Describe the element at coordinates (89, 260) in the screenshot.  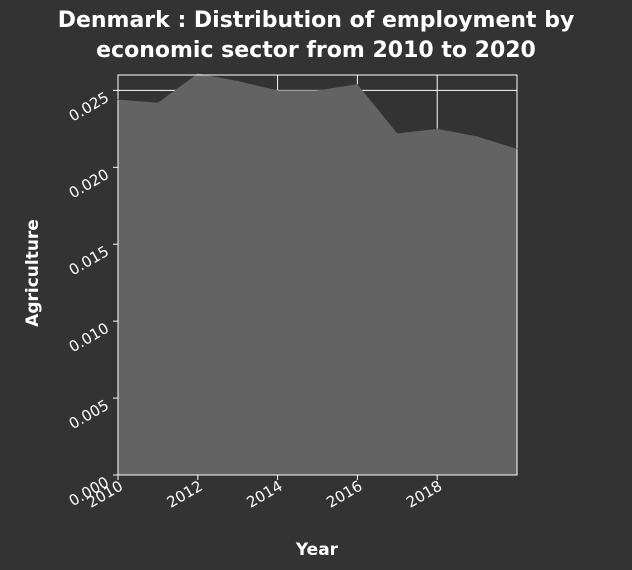
I see `y-tick-label: 0.015` at that location.